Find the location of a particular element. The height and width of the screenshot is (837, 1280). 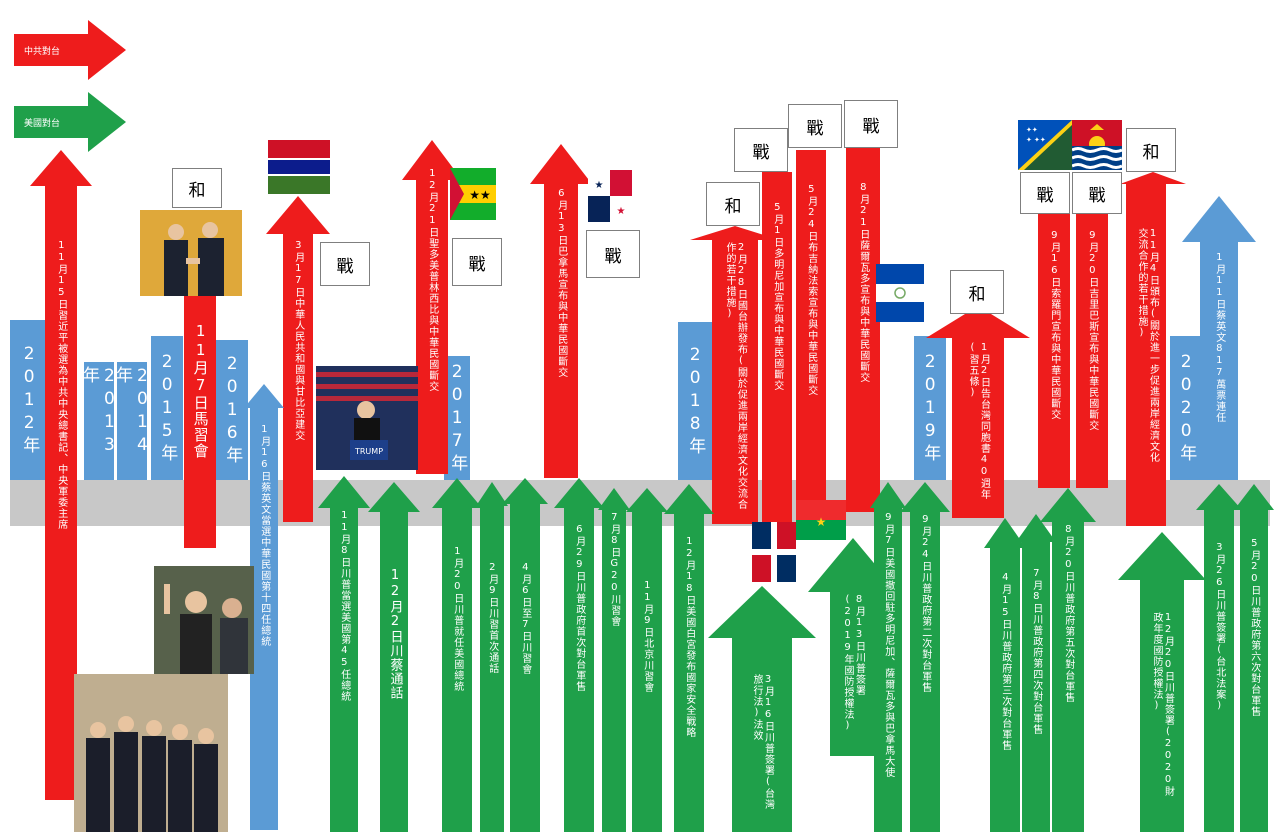

event-2019d-text: 11月4日頒布(關於進一步促進兩岸經濟文化交流合作的若干措施) is located at coordinates (1147, 345).